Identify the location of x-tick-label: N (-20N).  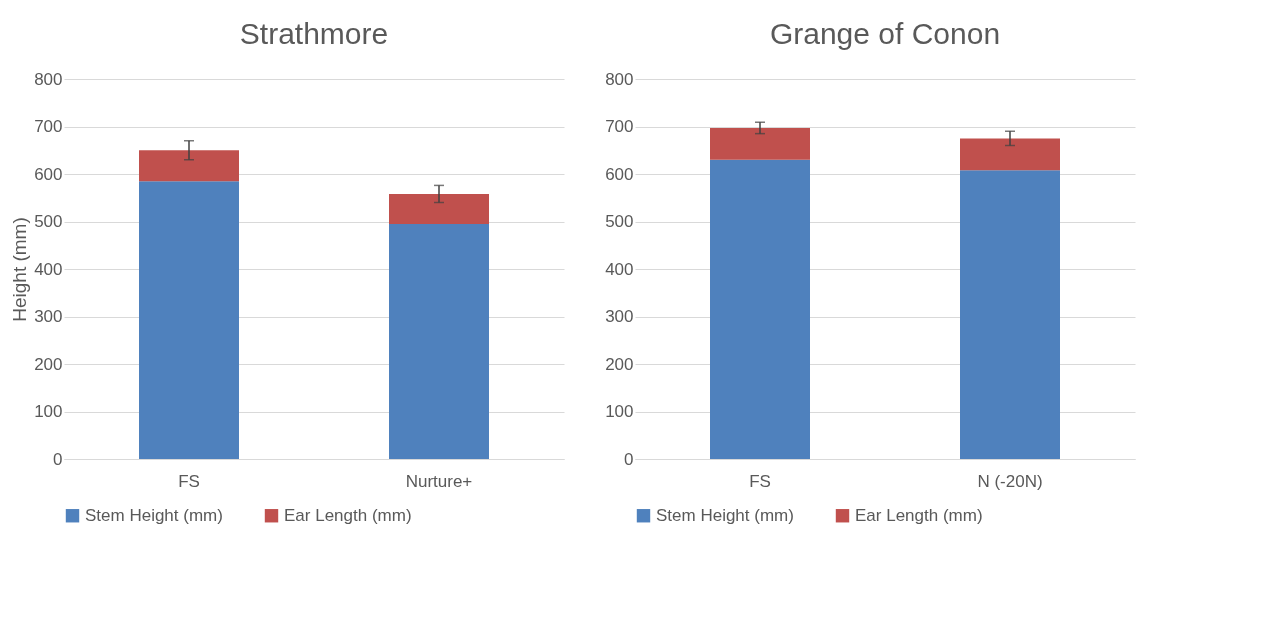
(1010, 481).